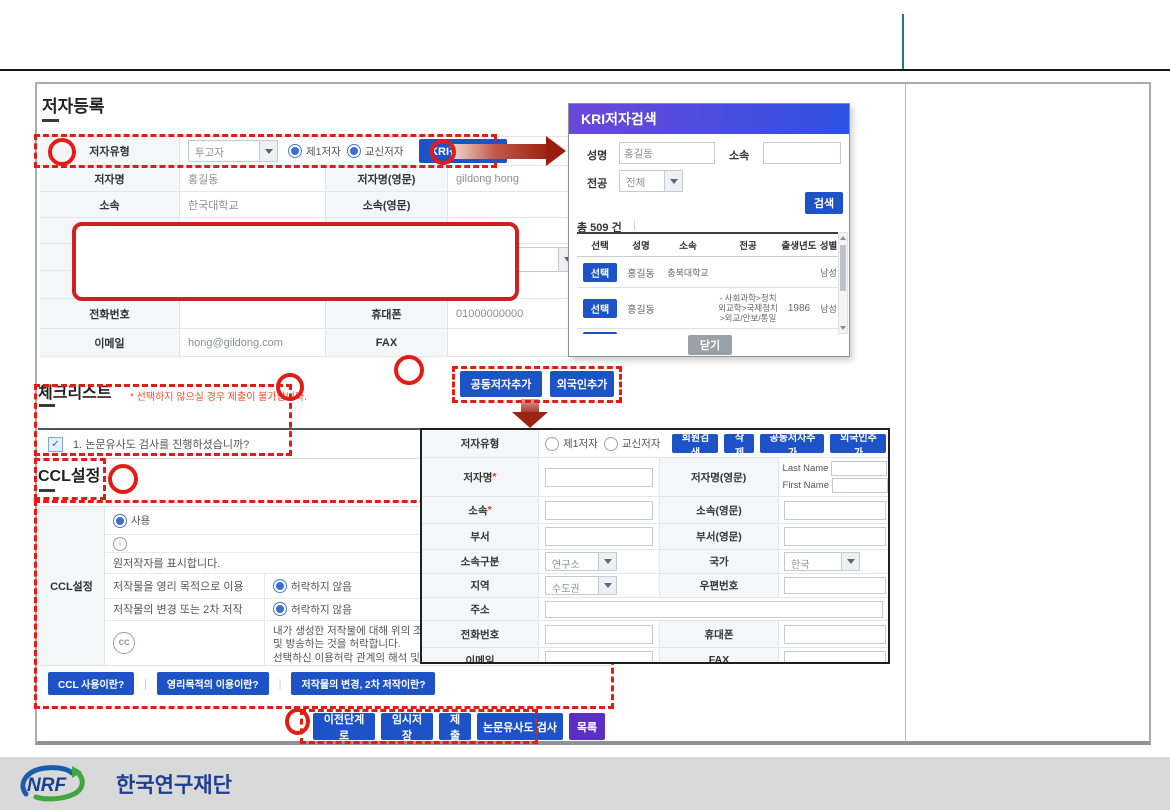  Describe the element at coordinates (835, 536) in the screenshot. I see `coauthor-dept-eng-input` at that location.